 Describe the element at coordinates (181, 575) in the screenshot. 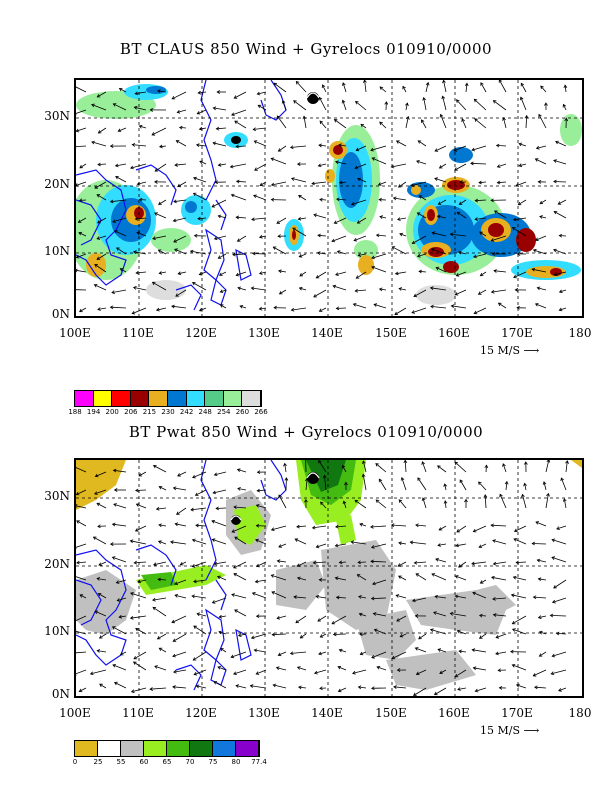

I see `panel2-coastlines` at that location.